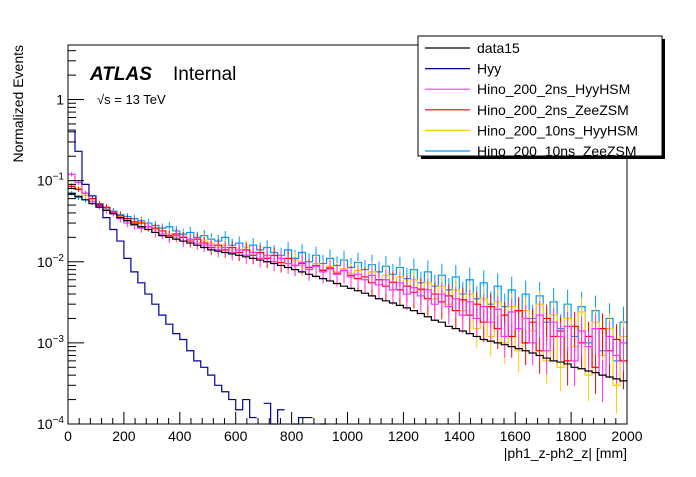 This screenshot has height=477, width=696. Describe the element at coordinates (515, 436) in the screenshot. I see `x-tick-label: 1600` at that location.